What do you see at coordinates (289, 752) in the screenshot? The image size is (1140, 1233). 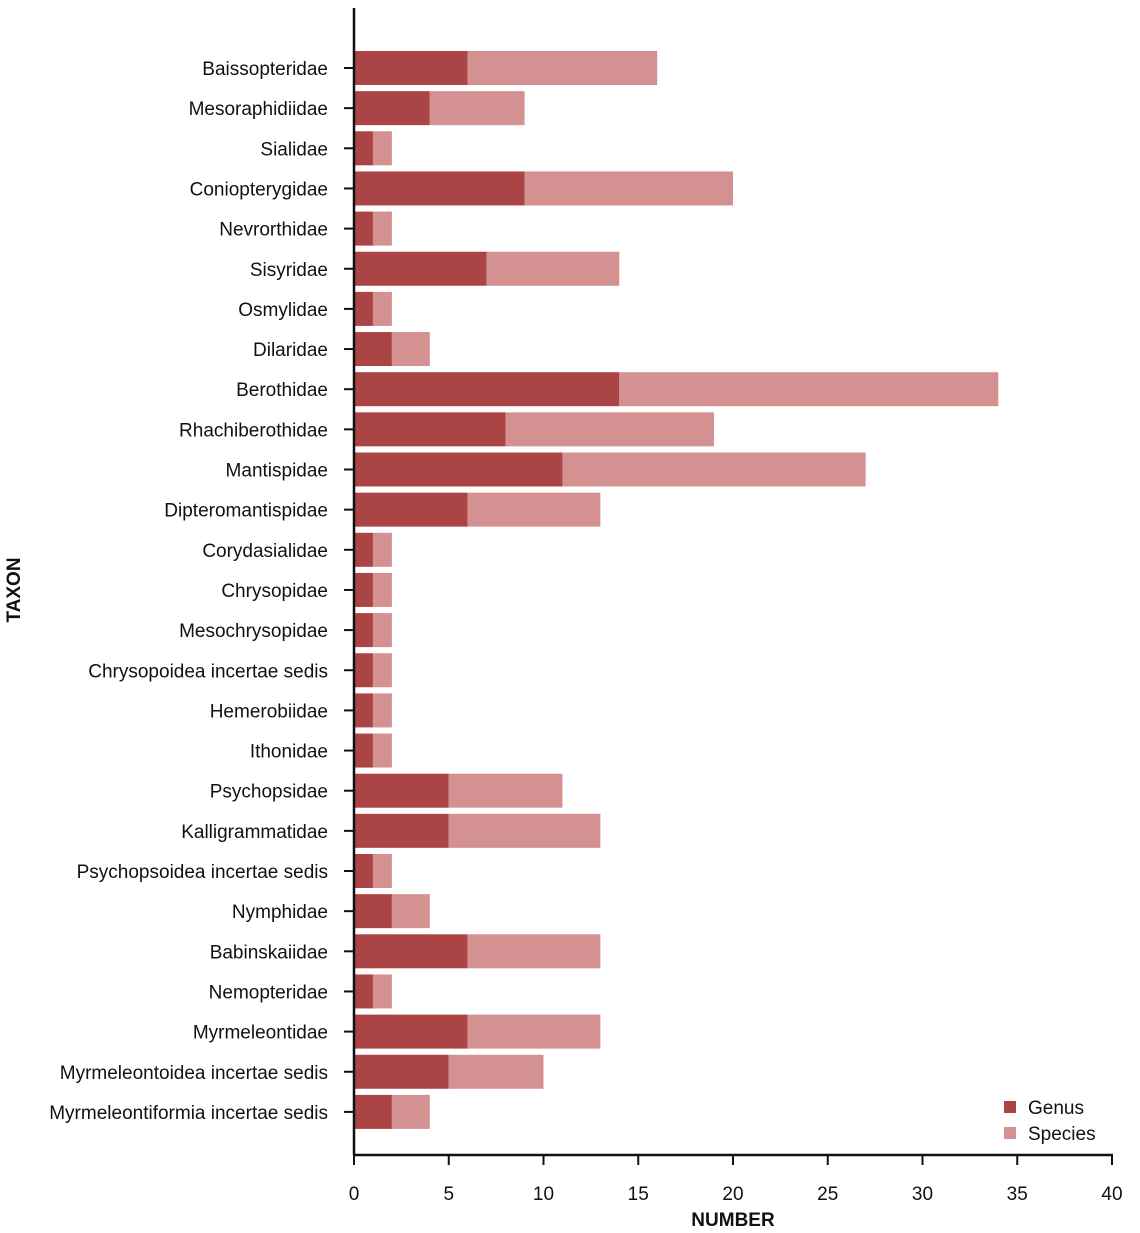 I see `category-label: Ithonidae` at bounding box center [289, 752].